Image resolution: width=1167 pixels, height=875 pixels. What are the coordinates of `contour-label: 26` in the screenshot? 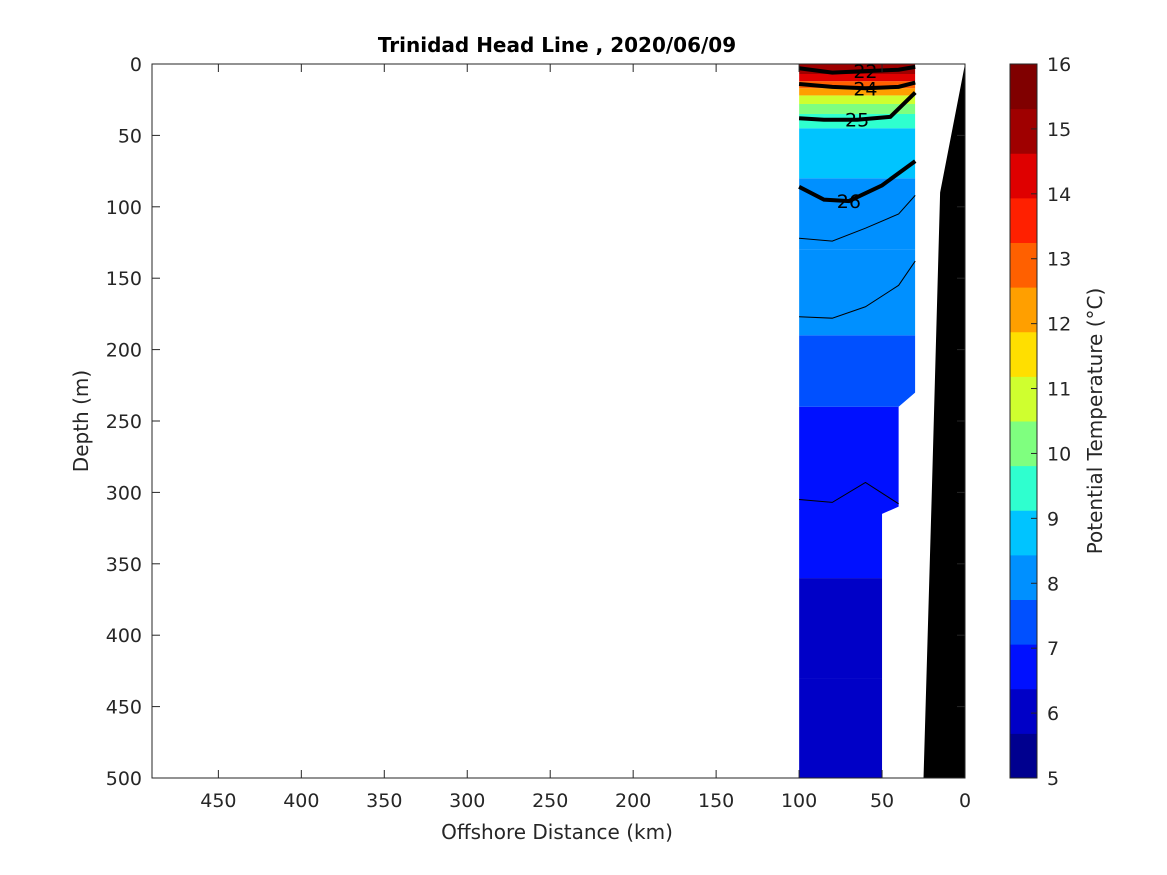 It's located at (849, 202).